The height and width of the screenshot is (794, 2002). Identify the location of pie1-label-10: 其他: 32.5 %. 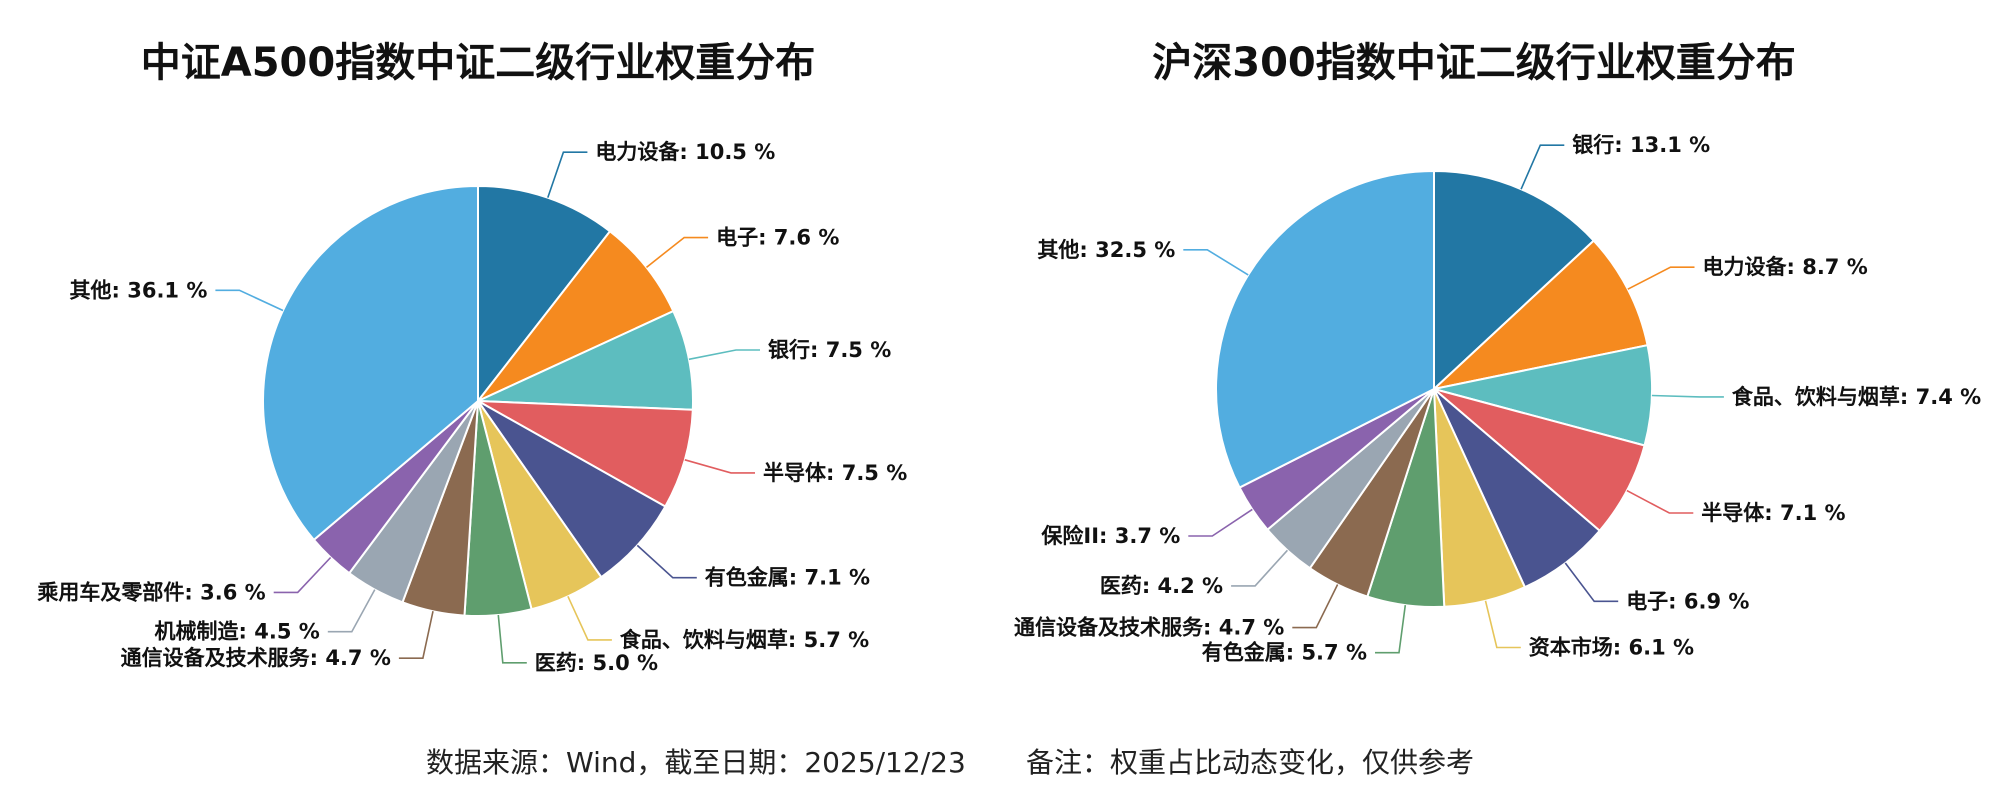
(1106, 250).